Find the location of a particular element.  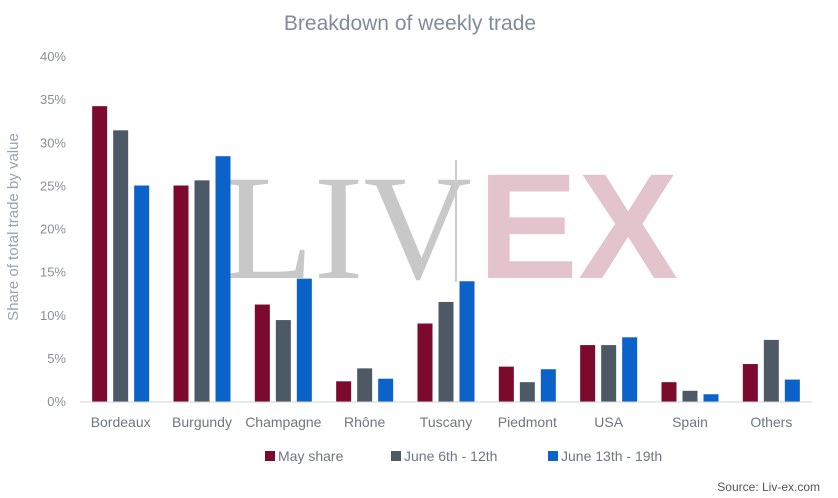

x-tick-label: USA is located at coordinates (608, 422).